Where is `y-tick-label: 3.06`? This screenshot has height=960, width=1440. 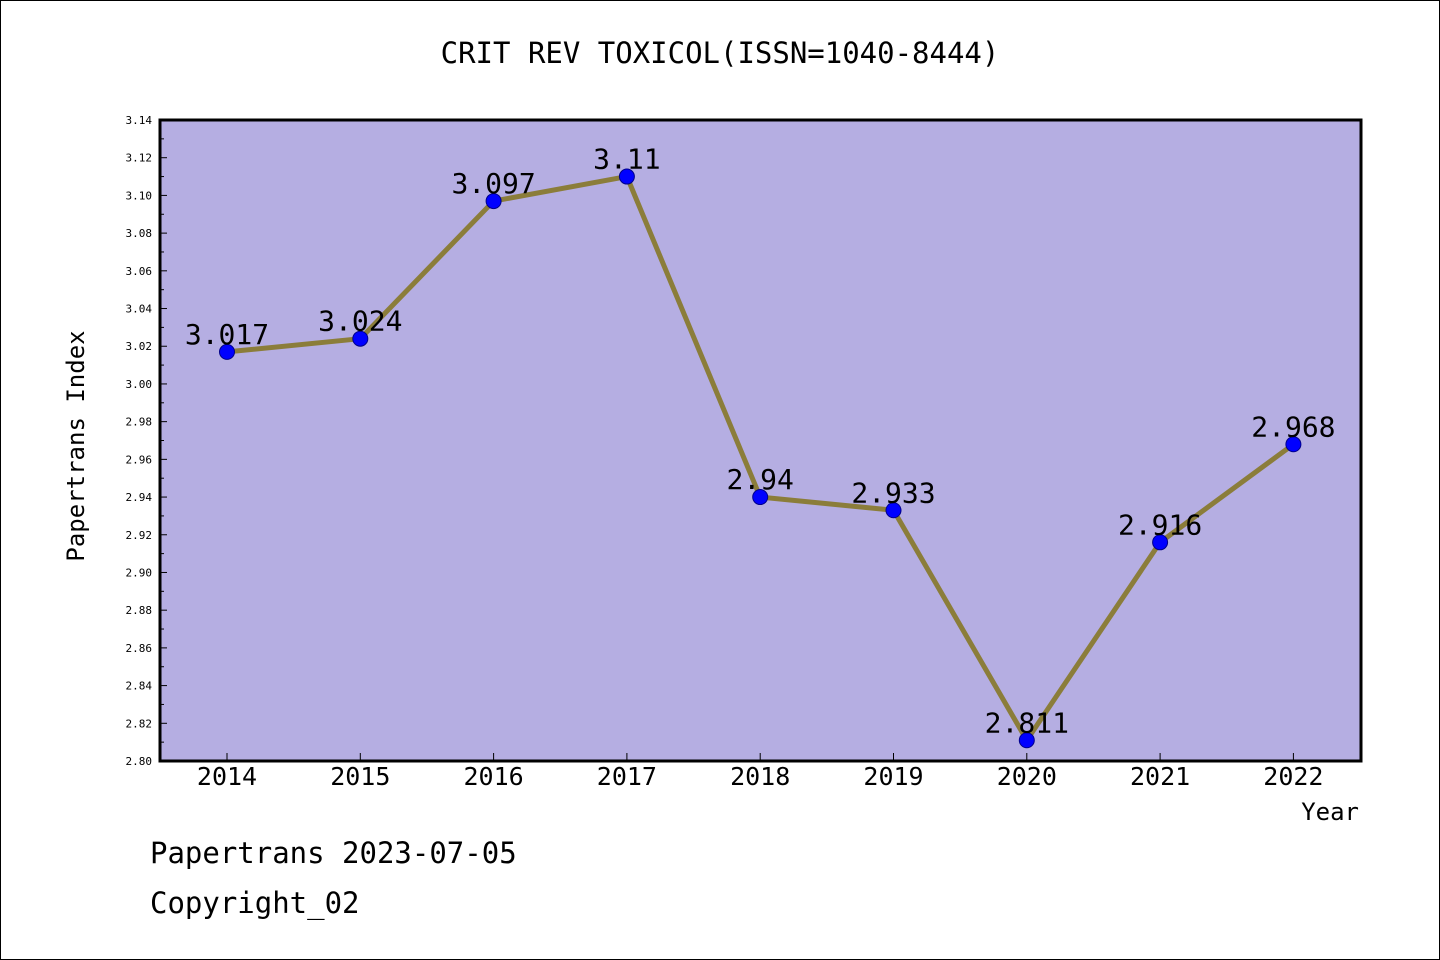 y-tick-label: 3.06 is located at coordinates (139, 271).